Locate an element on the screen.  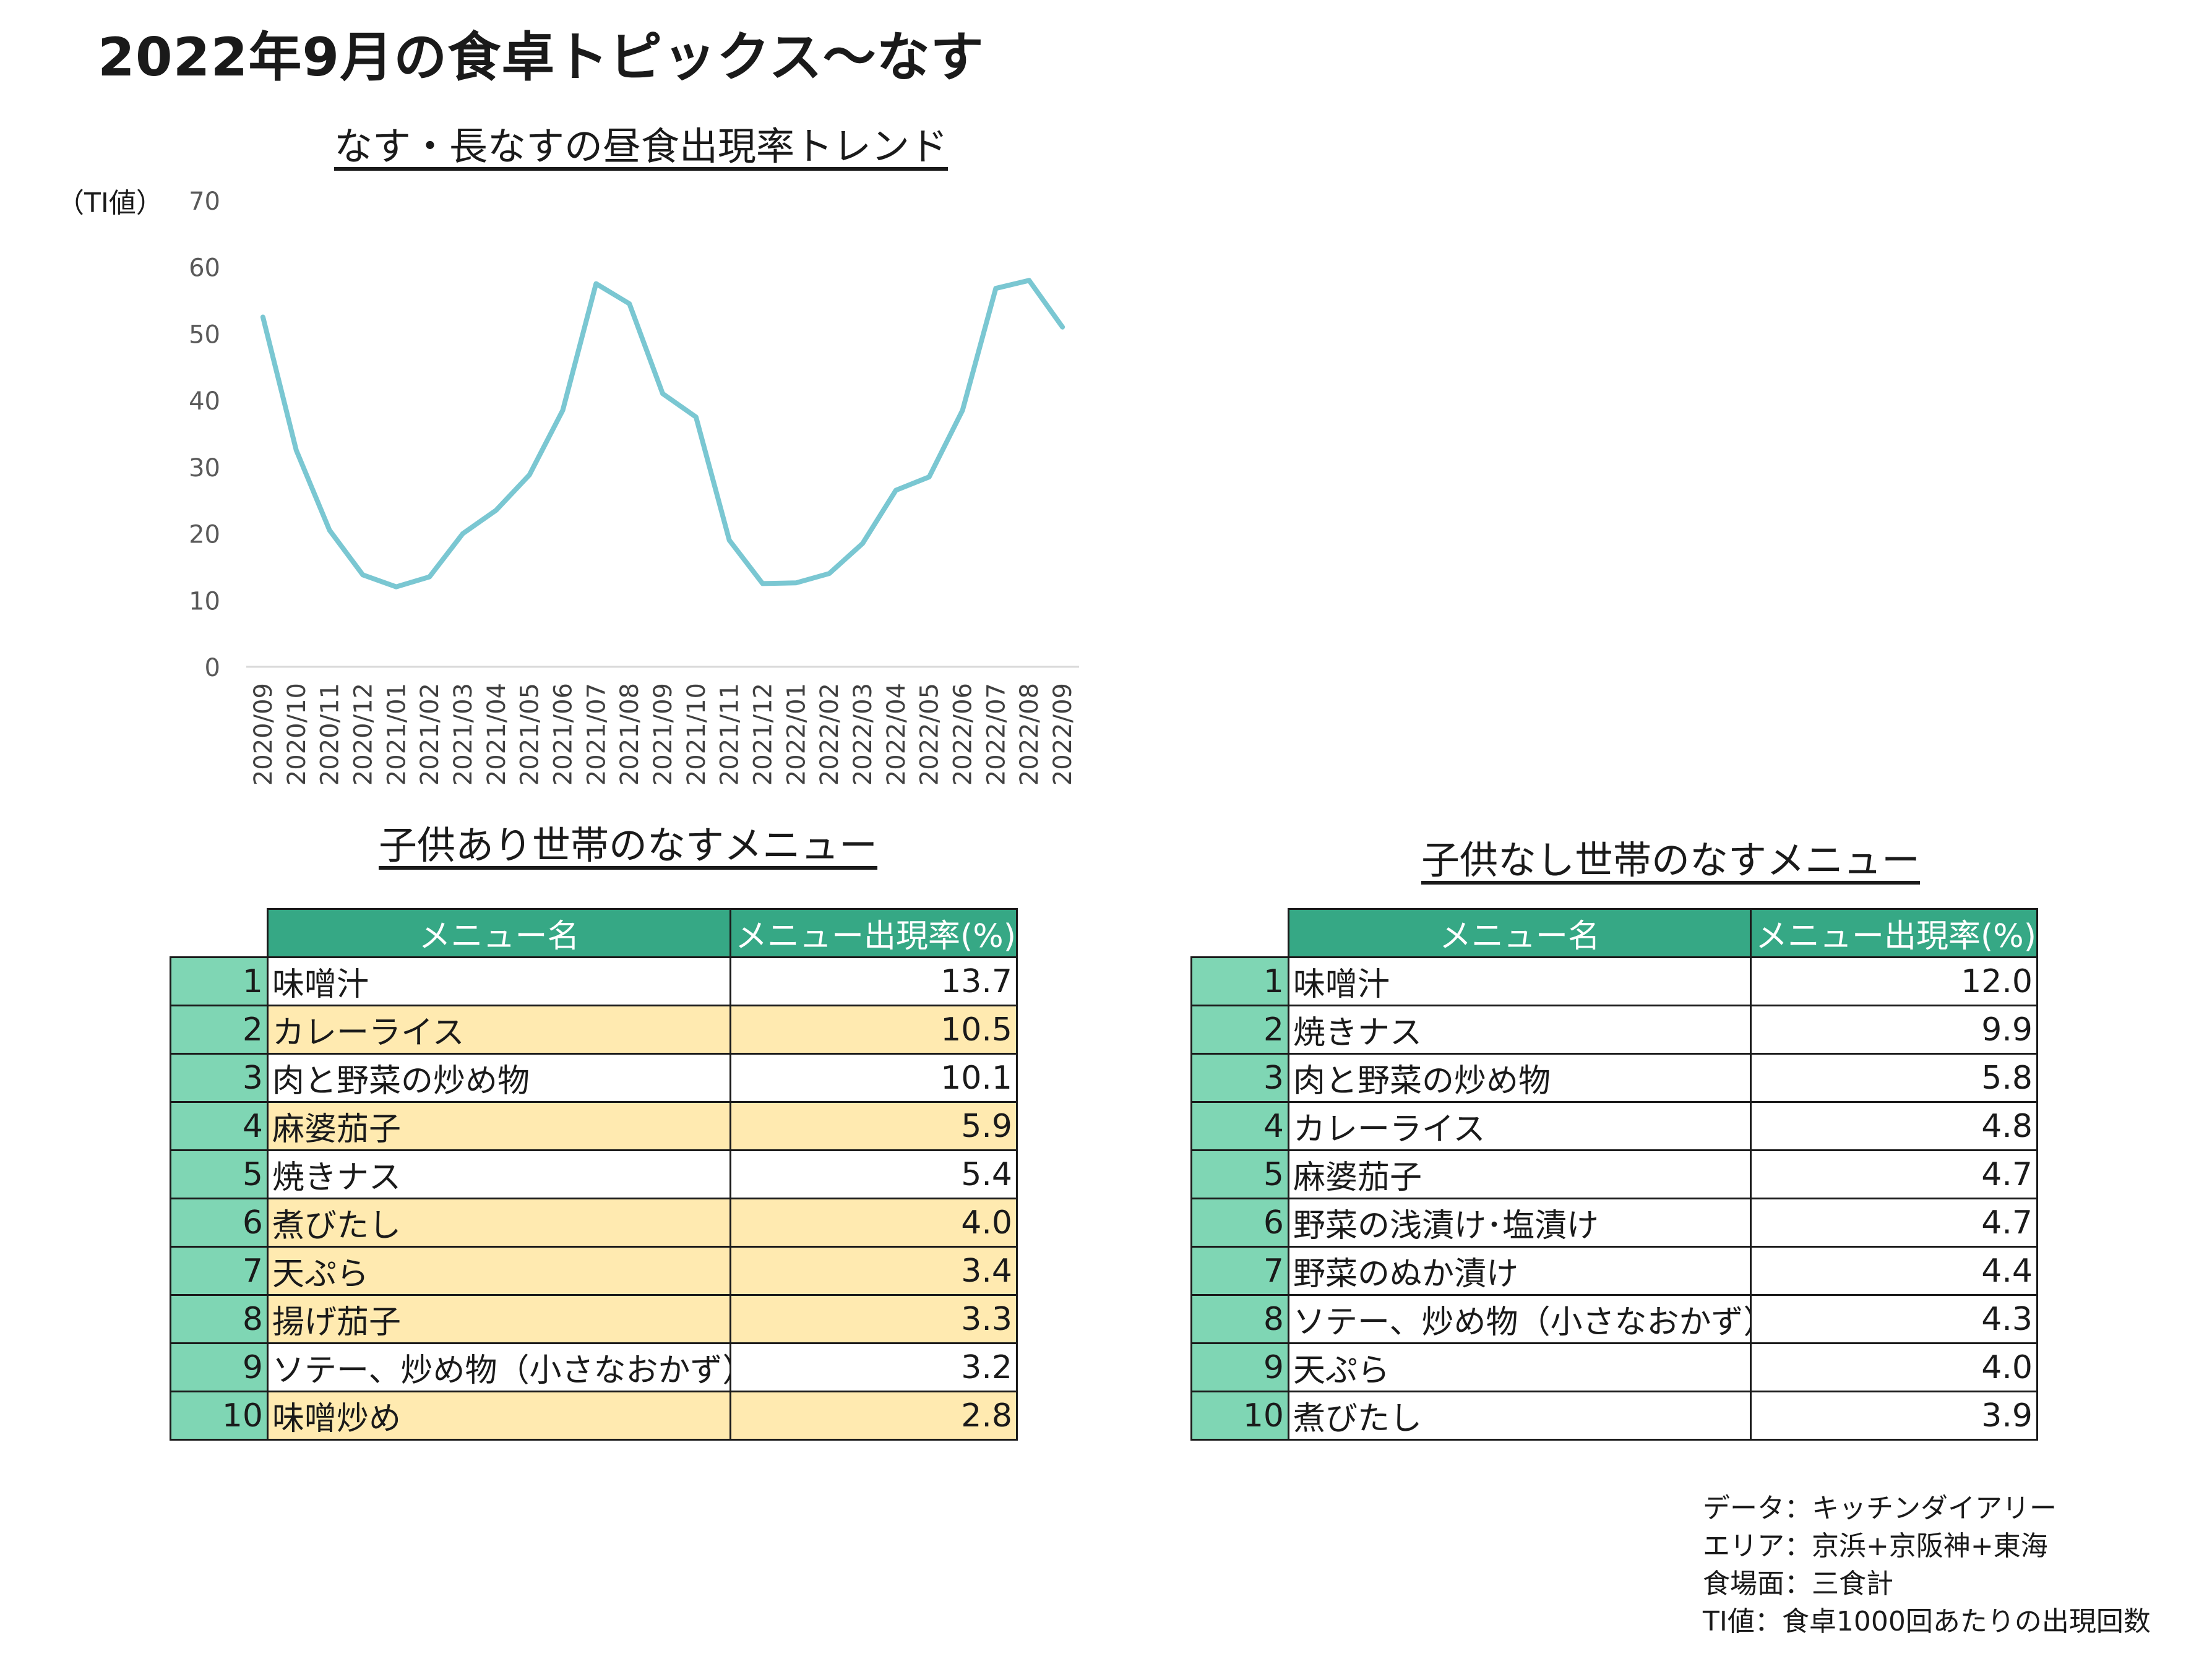
x-tick-label: 2021/10 is located at coordinates (697, 734).